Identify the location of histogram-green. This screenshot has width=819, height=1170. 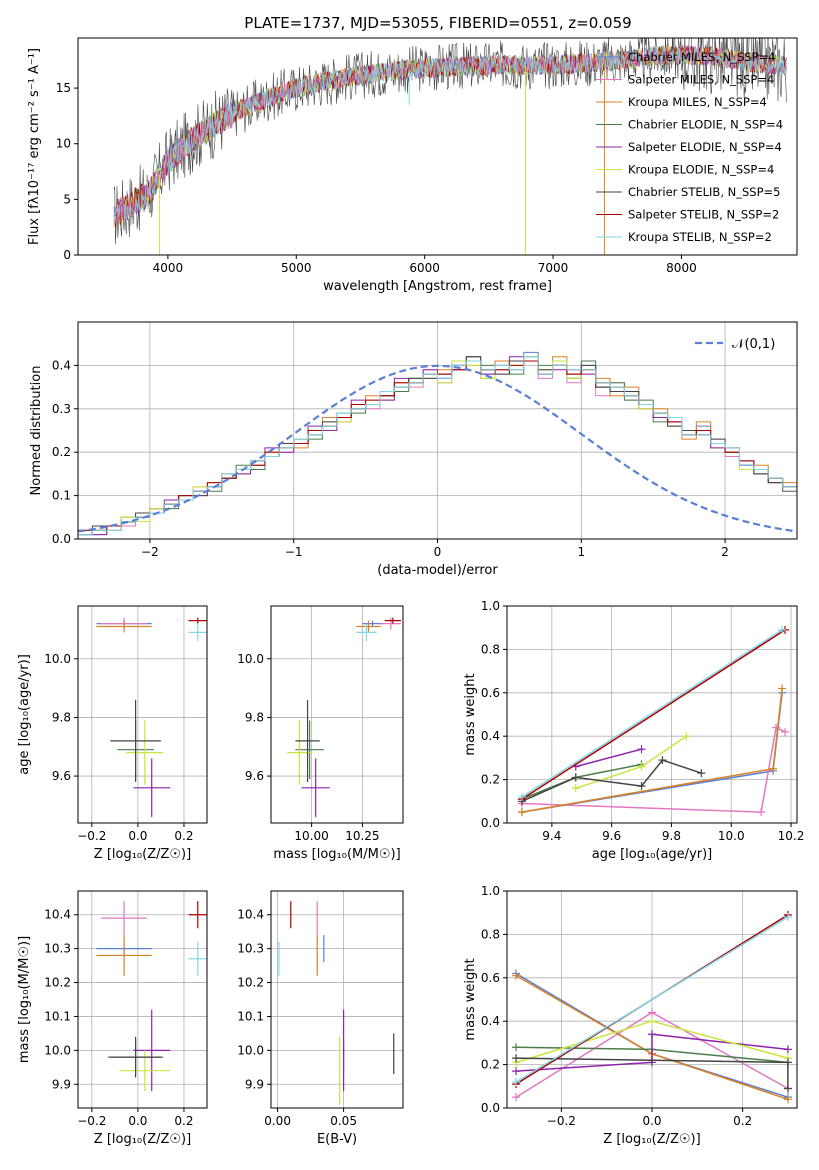
(437, 447).